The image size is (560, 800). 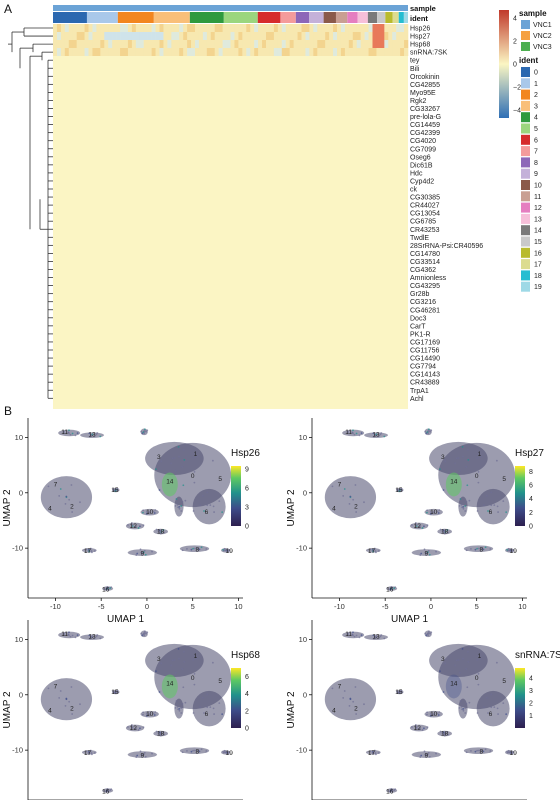 I want to click on gene-label: Doc3, so click(x=418, y=318).